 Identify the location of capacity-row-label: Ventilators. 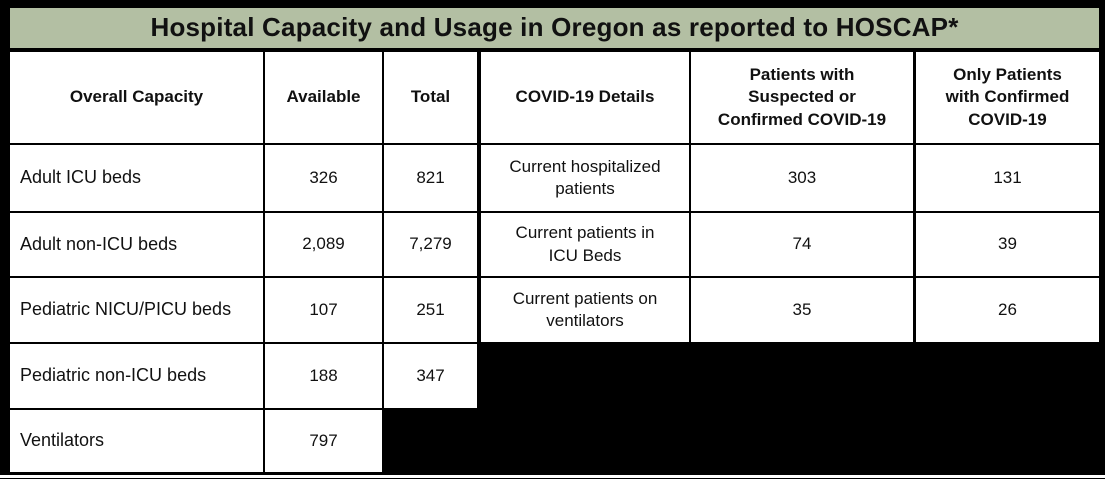
(136, 441).